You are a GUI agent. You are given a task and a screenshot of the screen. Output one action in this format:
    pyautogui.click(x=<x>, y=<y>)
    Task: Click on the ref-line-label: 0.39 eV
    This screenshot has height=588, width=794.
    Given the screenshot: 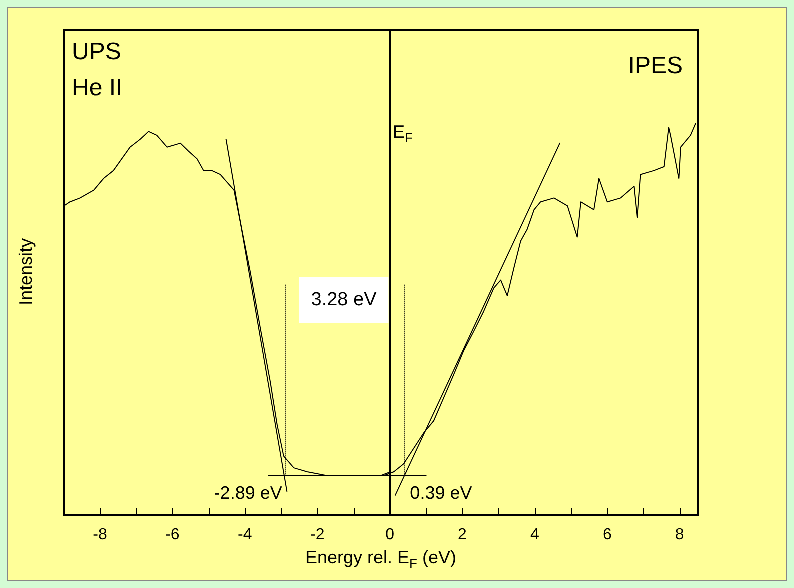 What is the action you would take?
    pyautogui.click(x=441, y=493)
    